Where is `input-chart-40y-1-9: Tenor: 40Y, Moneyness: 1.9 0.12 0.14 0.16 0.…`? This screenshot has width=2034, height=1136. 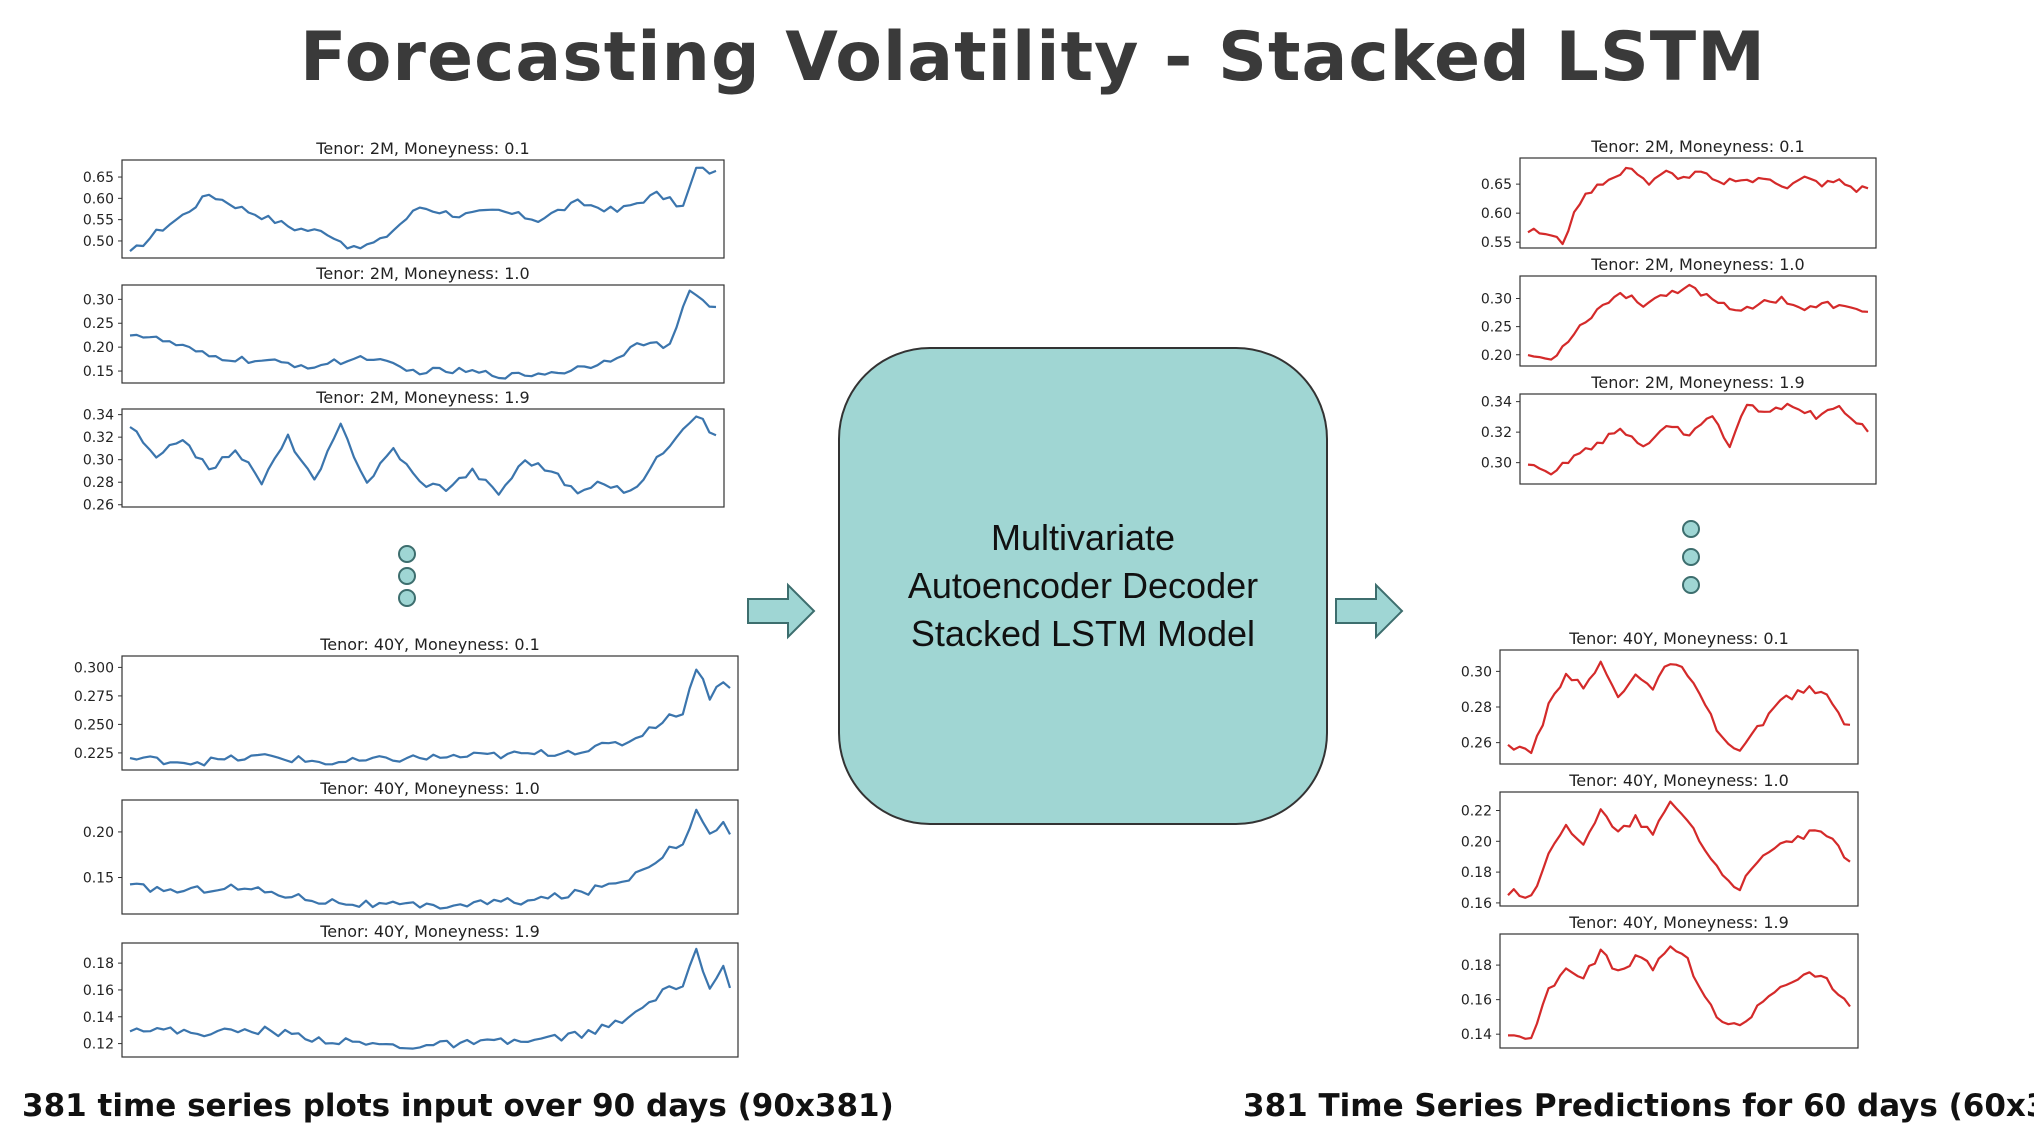 input-chart-40y-1-9: Tenor: 40Y, Moneyness: 1.9 0.12 0.14 0.16 0.… is located at coordinates (411, 990).